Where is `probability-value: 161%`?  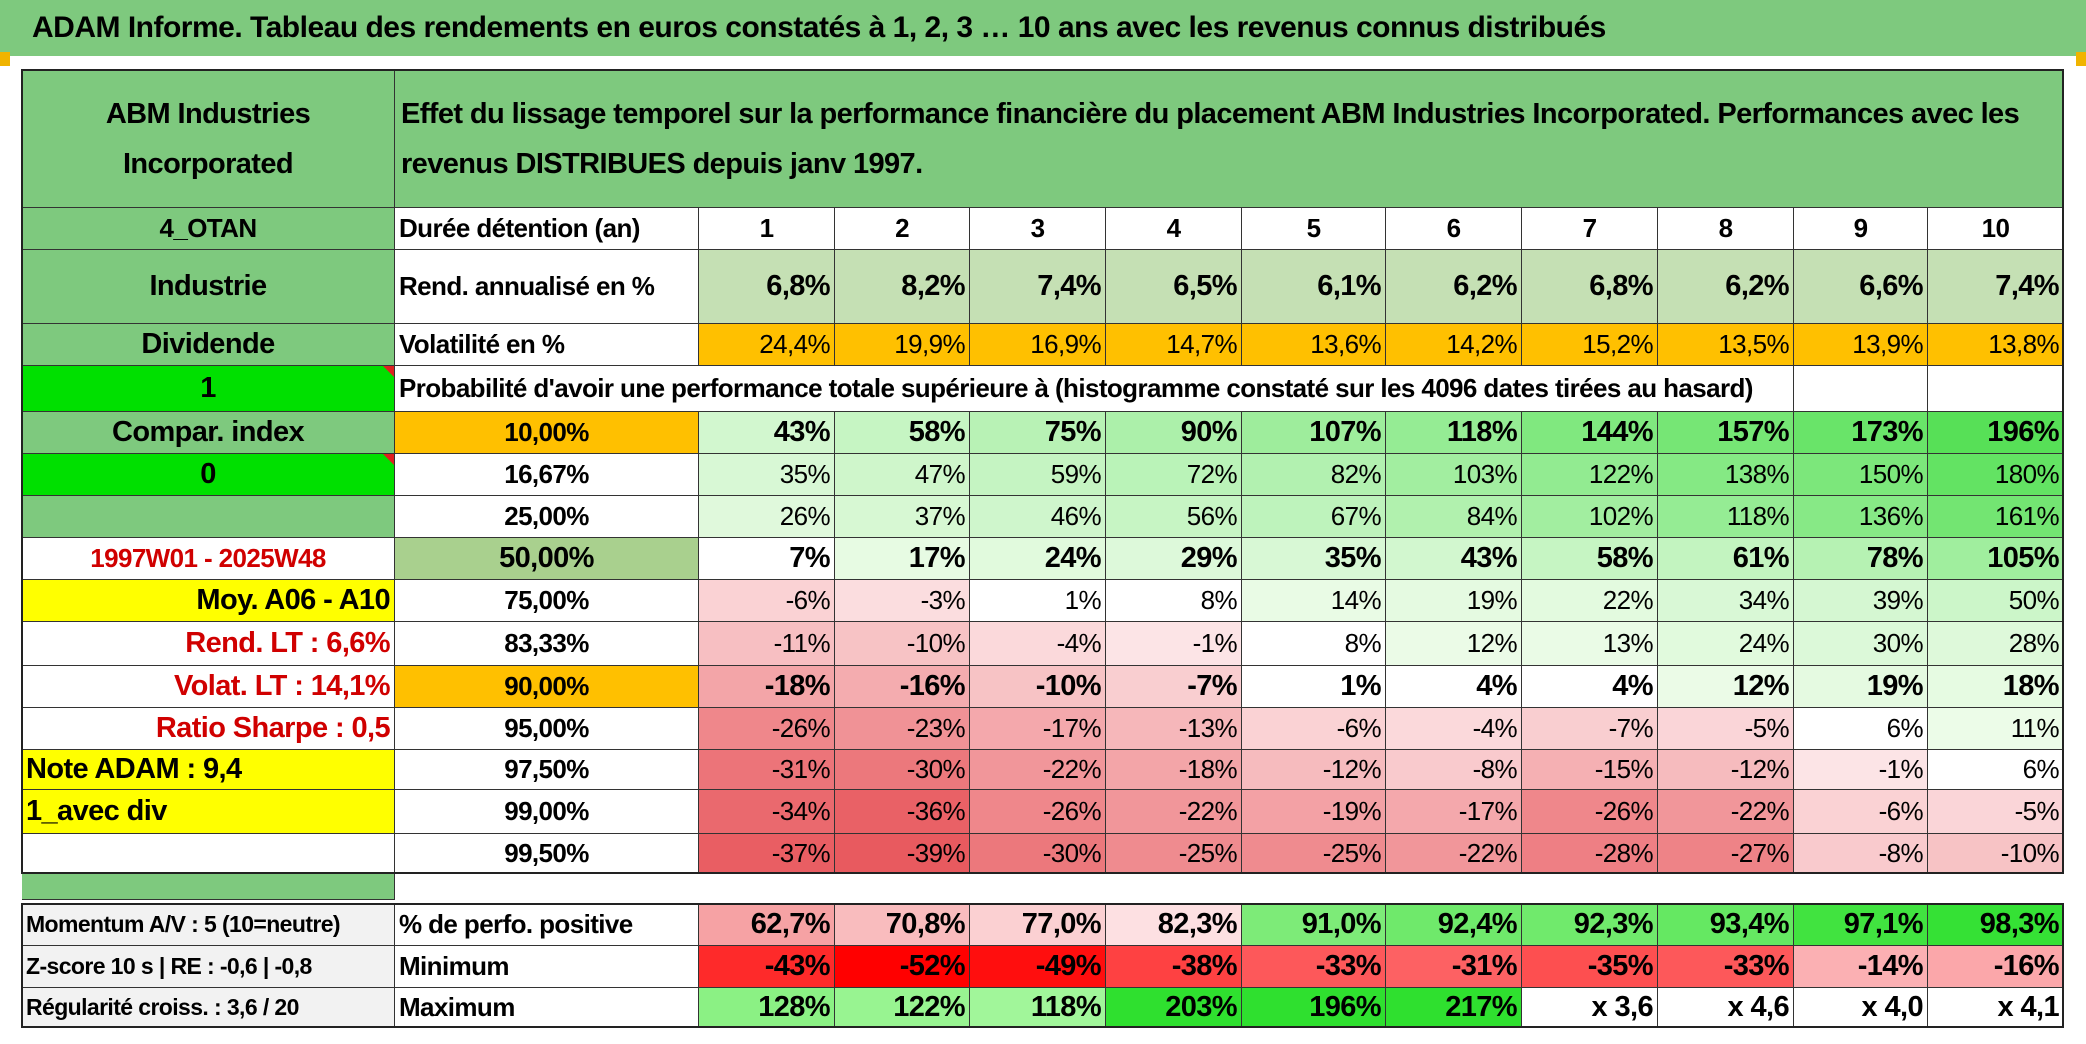 probability-value: 161% is located at coordinates (1996, 517).